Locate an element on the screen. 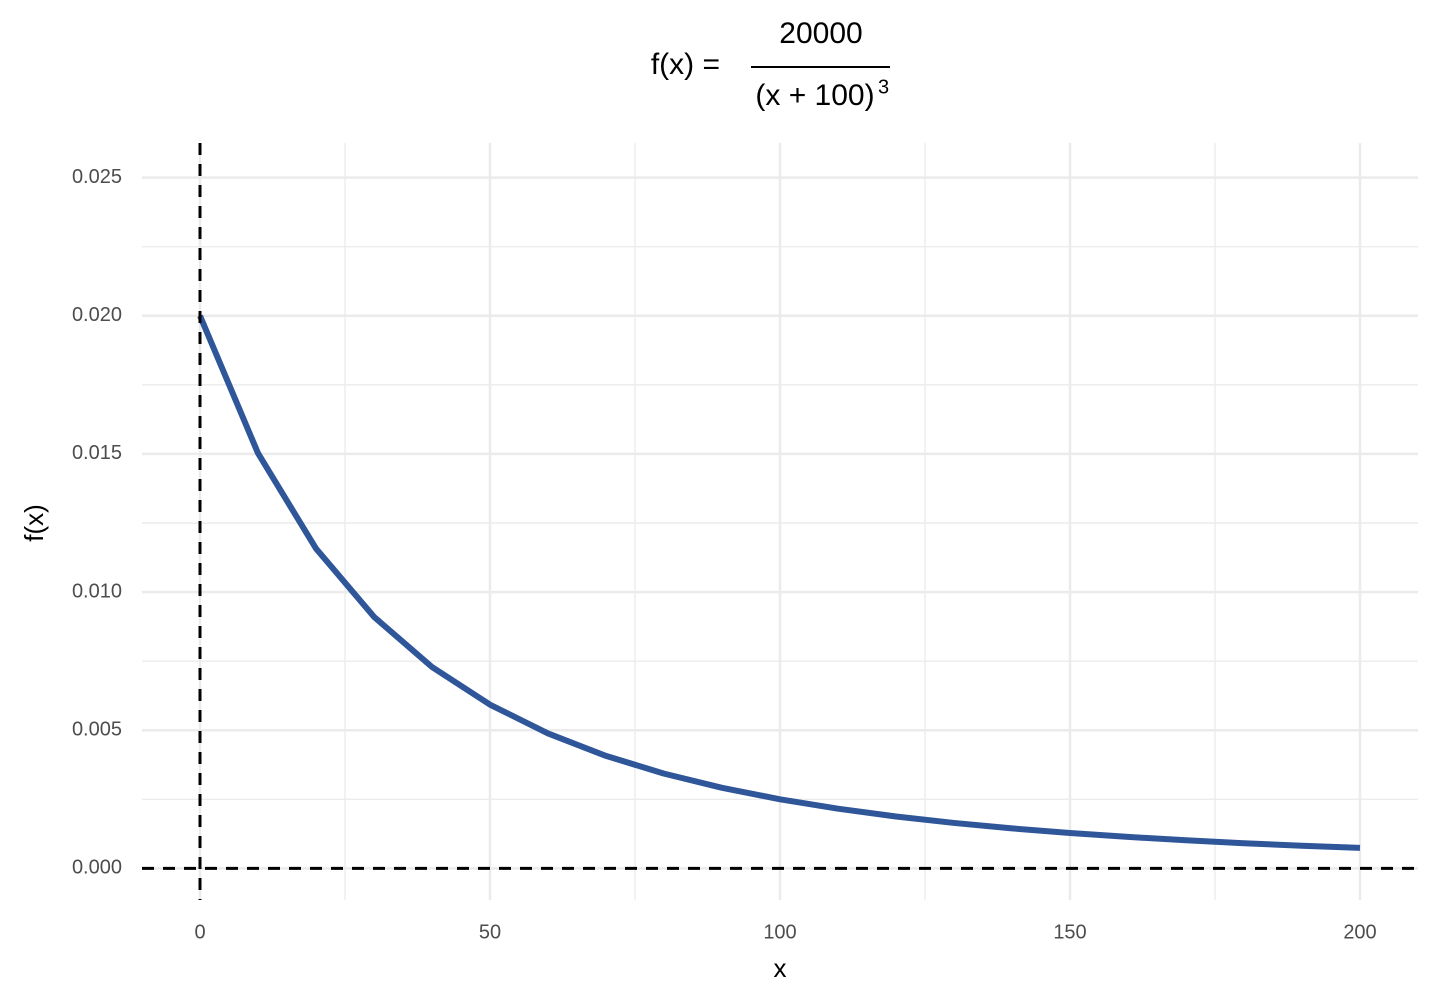 The image size is (1440, 1008). x-tick-label: 50 is located at coordinates (490, 932).